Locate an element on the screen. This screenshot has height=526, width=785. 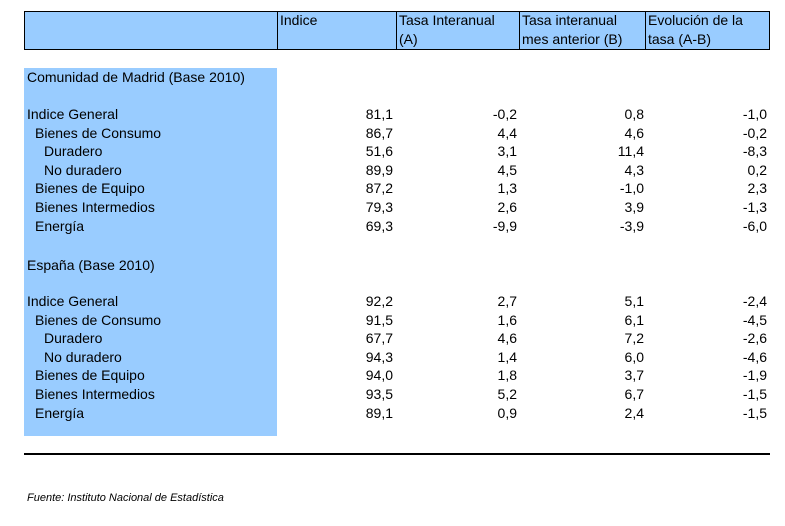
table-row: Bienes de Equipo 87,2 1,3 -1,0 2,3 is located at coordinates (392, 188).